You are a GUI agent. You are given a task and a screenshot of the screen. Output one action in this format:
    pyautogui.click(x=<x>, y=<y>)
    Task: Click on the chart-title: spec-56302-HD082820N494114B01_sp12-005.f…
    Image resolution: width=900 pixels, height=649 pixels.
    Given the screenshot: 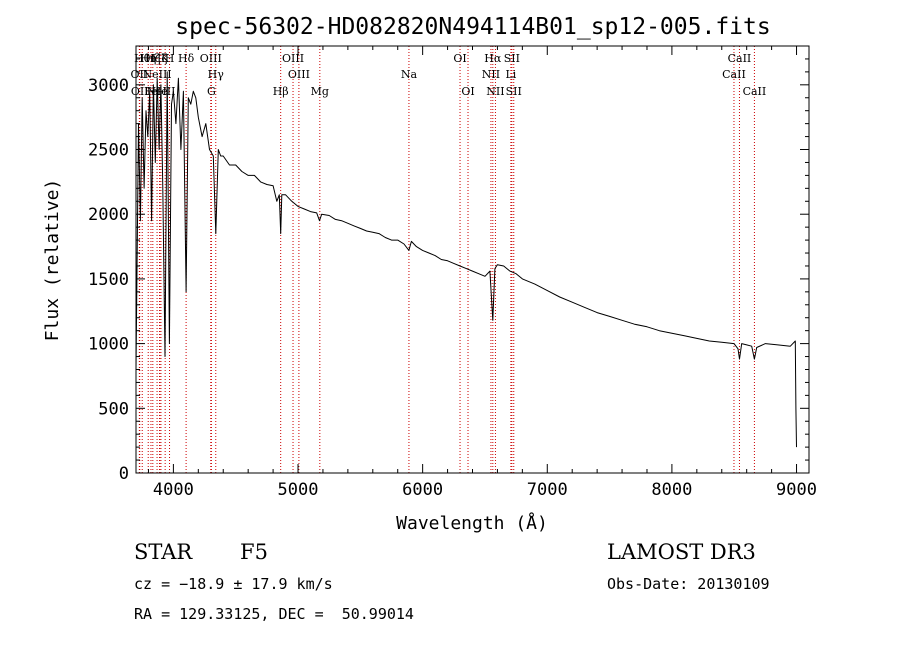 What is the action you would take?
    pyautogui.click(x=472, y=27)
    